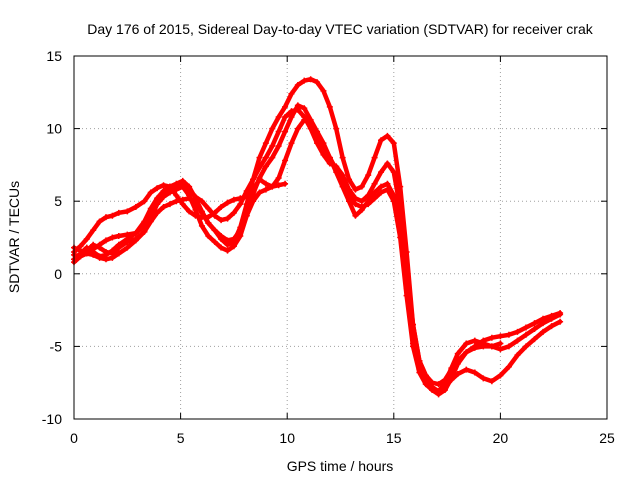 This screenshot has width=640, height=480. Describe the element at coordinates (501, 438) in the screenshot. I see `x-tick-label: 20` at that location.